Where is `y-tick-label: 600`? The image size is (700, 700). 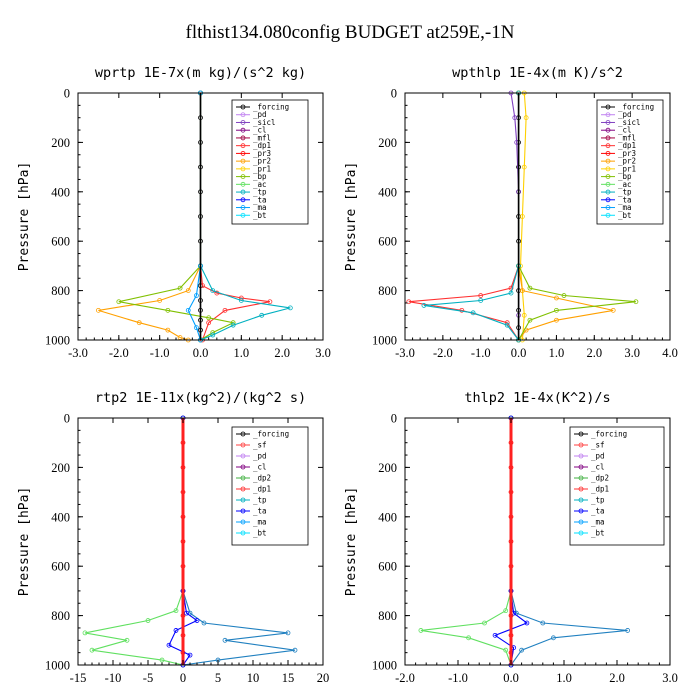
y-tick-label: 600 is located at coordinates (60, 567).